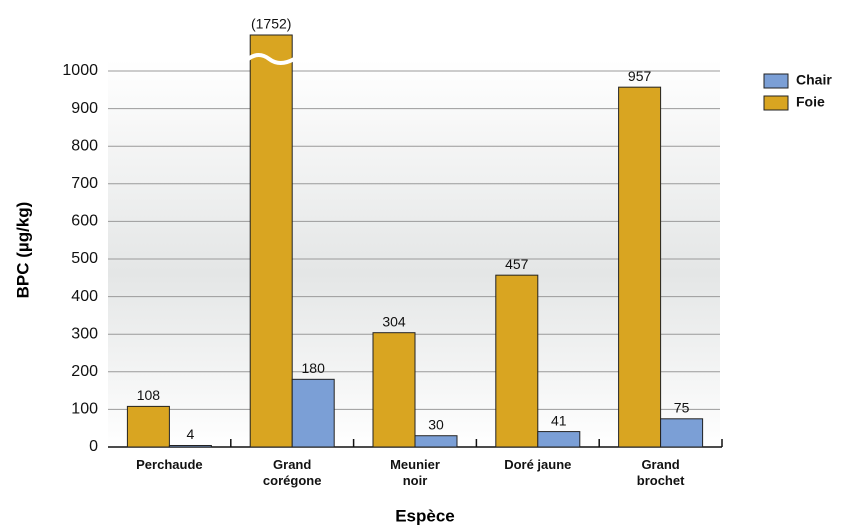  Describe the element at coordinates (84, 296) in the screenshot. I see `y-tick-label: 400` at that location.